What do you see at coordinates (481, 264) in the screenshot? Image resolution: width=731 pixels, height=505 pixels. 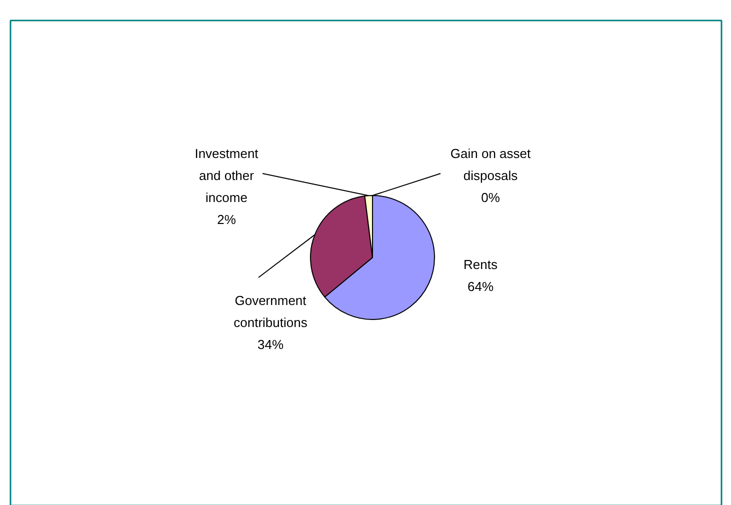 I see `slice-label: Rents` at bounding box center [481, 264].